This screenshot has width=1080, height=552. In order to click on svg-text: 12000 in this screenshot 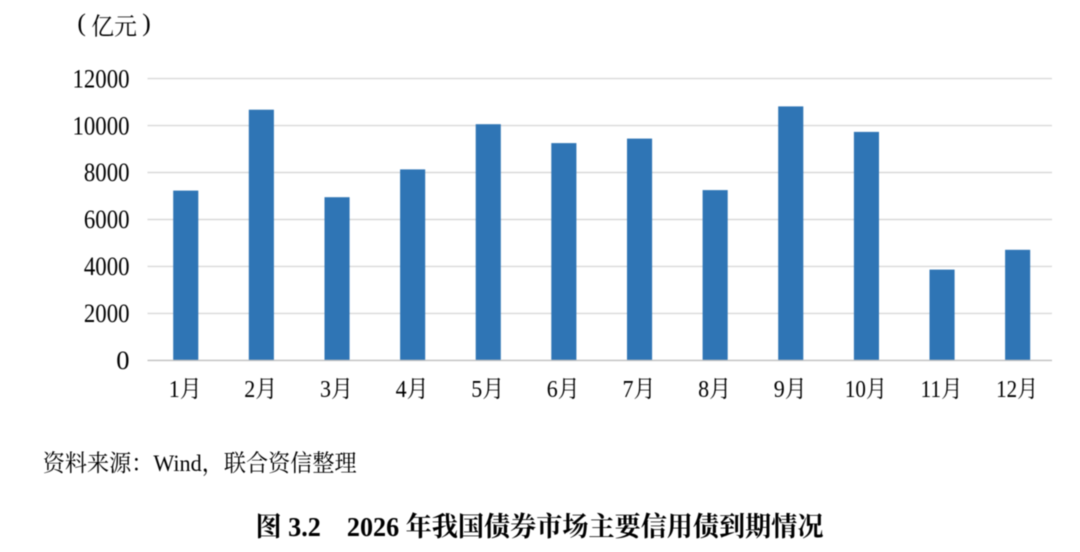, I will do `click(101, 78)`.